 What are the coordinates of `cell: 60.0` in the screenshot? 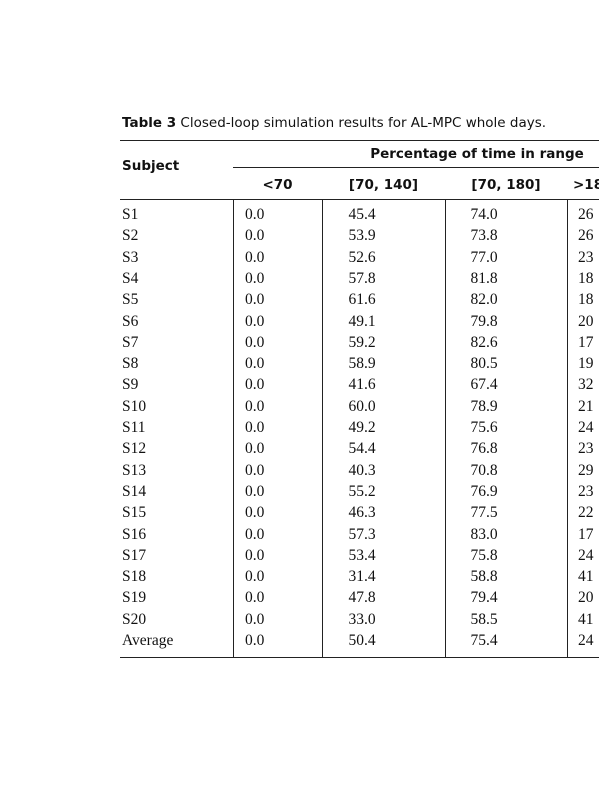 It's located at (362, 406).